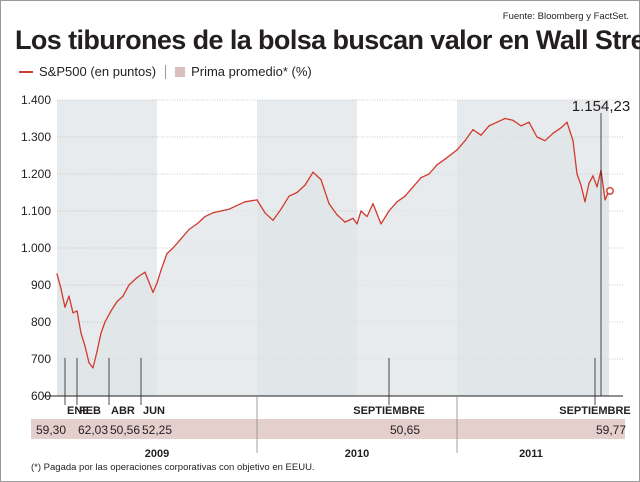 Image resolution: width=640 pixels, height=482 pixels. Describe the element at coordinates (36, 174) in the screenshot. I see `y-tick-label: 1.200` at that location.